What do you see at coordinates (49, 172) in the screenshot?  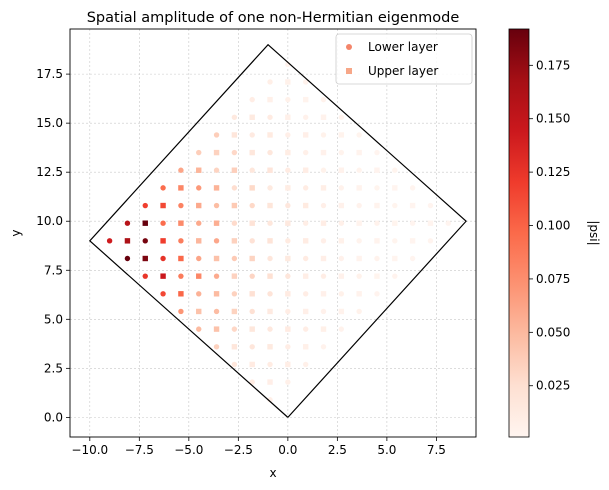 I see `y-tick-label: 12.5` at bounding box center [49, 172].